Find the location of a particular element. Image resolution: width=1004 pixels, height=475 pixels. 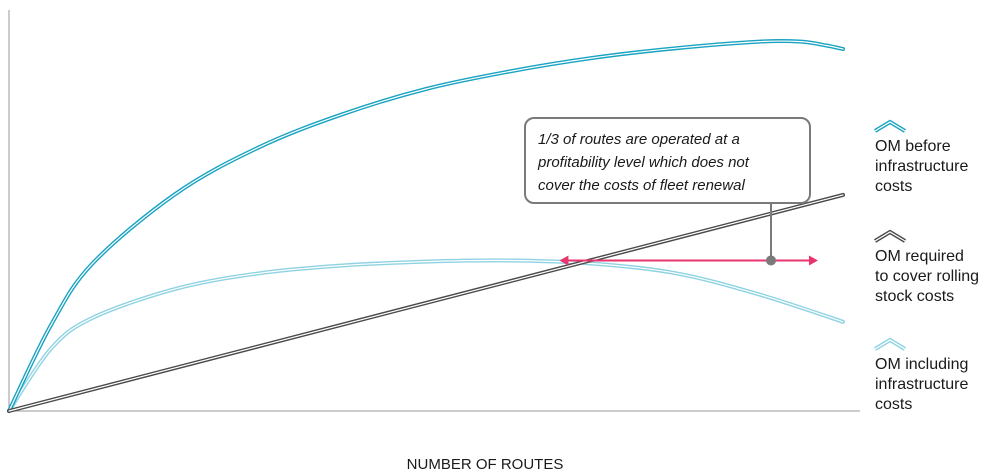

arrow-right-head is located at coordinates (813, 260).